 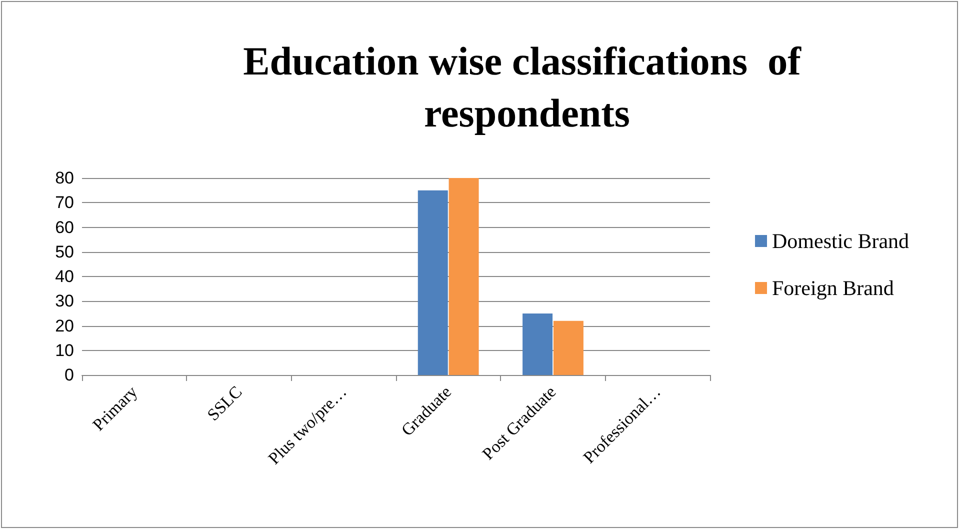 I want to click on y-tick-label: 80, so click(x=64, y=178).